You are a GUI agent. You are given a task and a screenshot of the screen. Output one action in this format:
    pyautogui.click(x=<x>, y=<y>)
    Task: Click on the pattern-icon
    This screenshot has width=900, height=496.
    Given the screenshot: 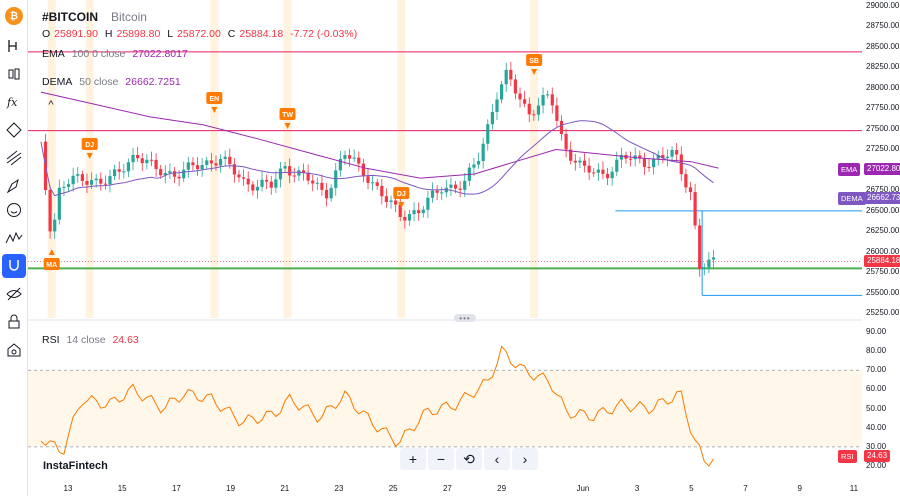 What is the action you would take?
    pyautogui.click(x=14, y=237)
    